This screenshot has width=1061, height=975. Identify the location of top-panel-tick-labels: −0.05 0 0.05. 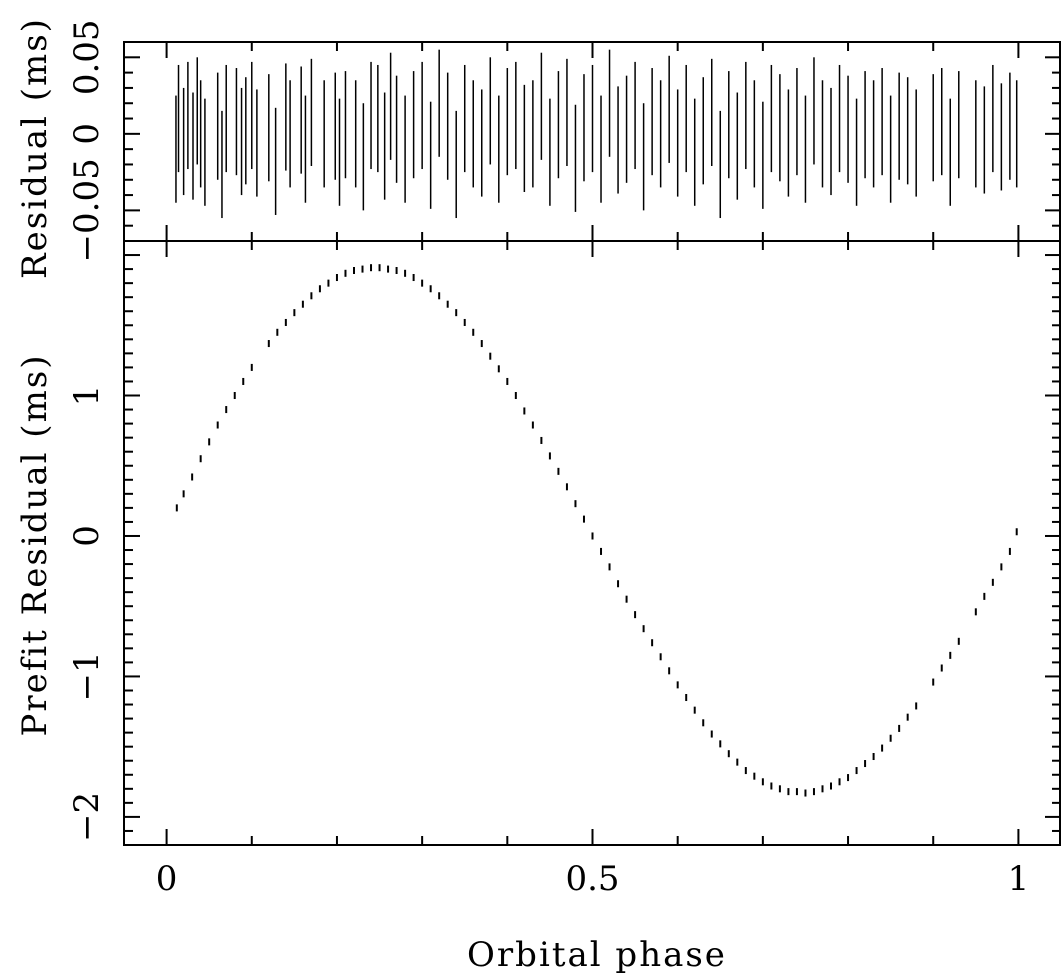
(87, 140).